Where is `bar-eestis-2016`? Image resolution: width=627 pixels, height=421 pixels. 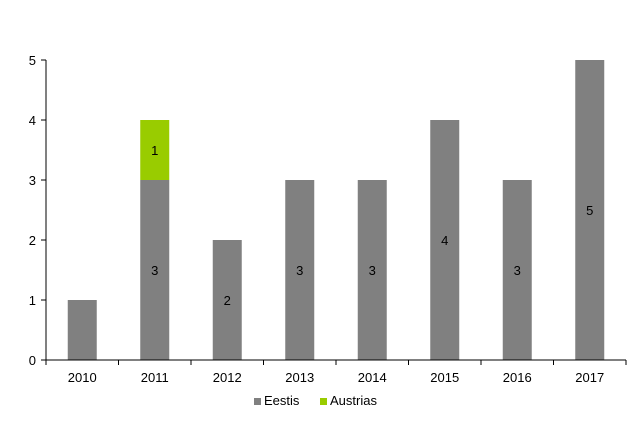 bar-eestis-2016 is located at coordinates (517, 270).